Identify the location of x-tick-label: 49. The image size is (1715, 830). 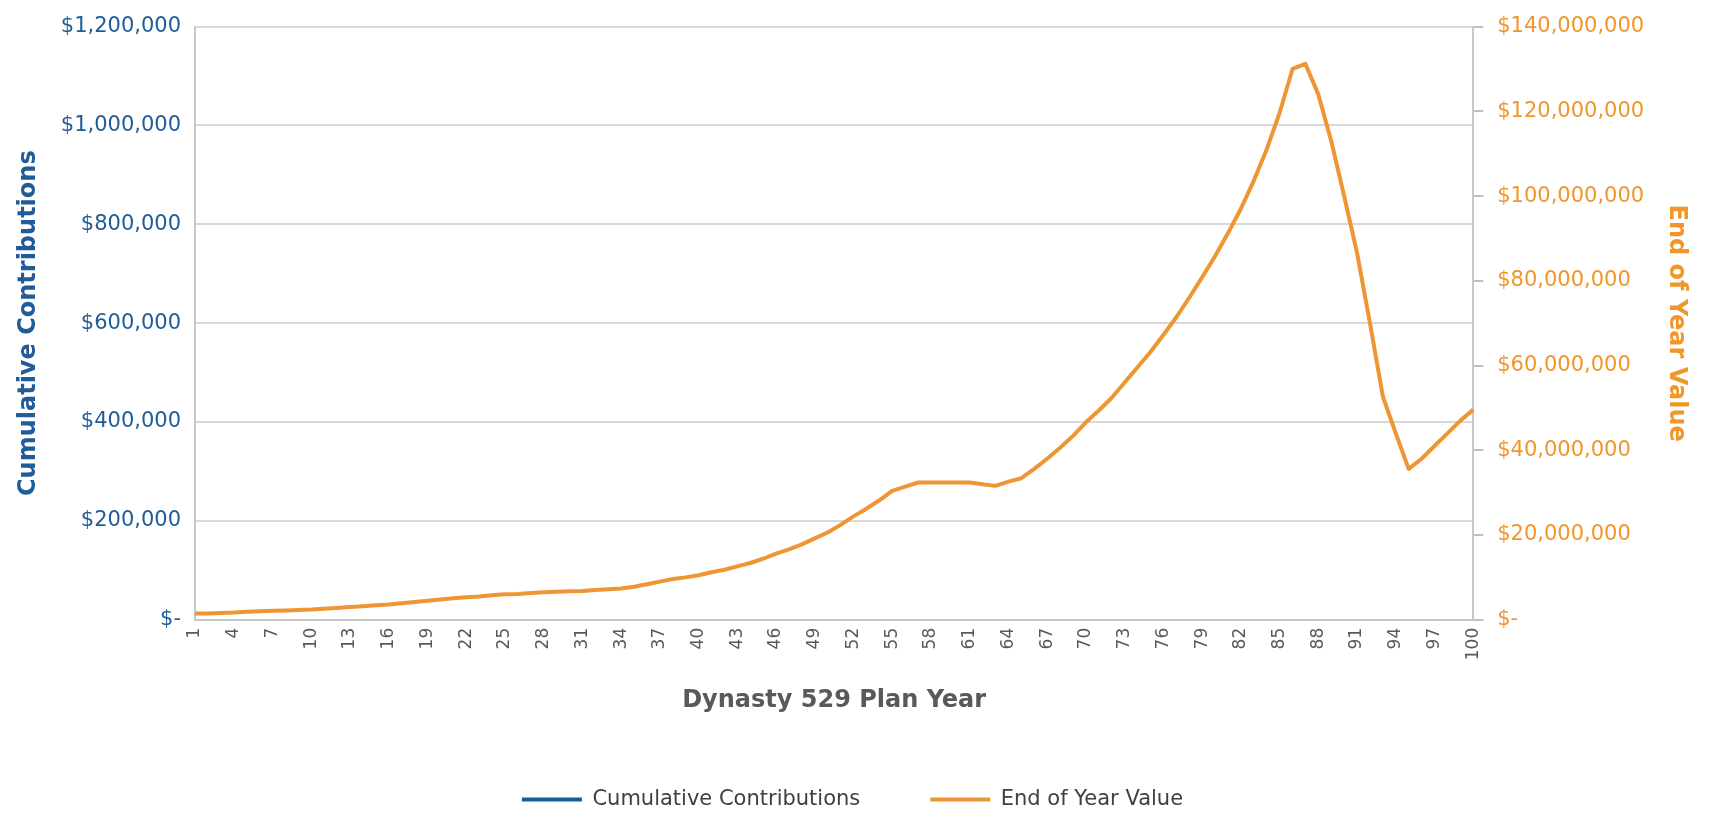
(813, 638).